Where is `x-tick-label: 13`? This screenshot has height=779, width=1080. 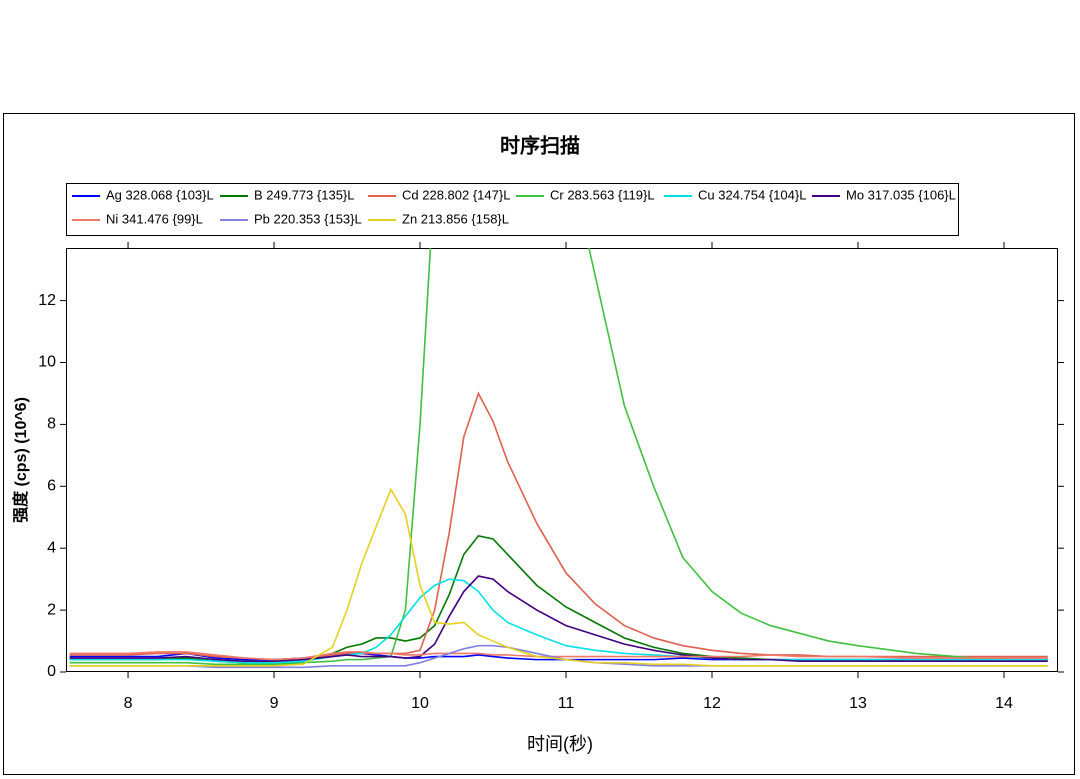 x-tick-label: 13 is located at coordinates (858, 703).